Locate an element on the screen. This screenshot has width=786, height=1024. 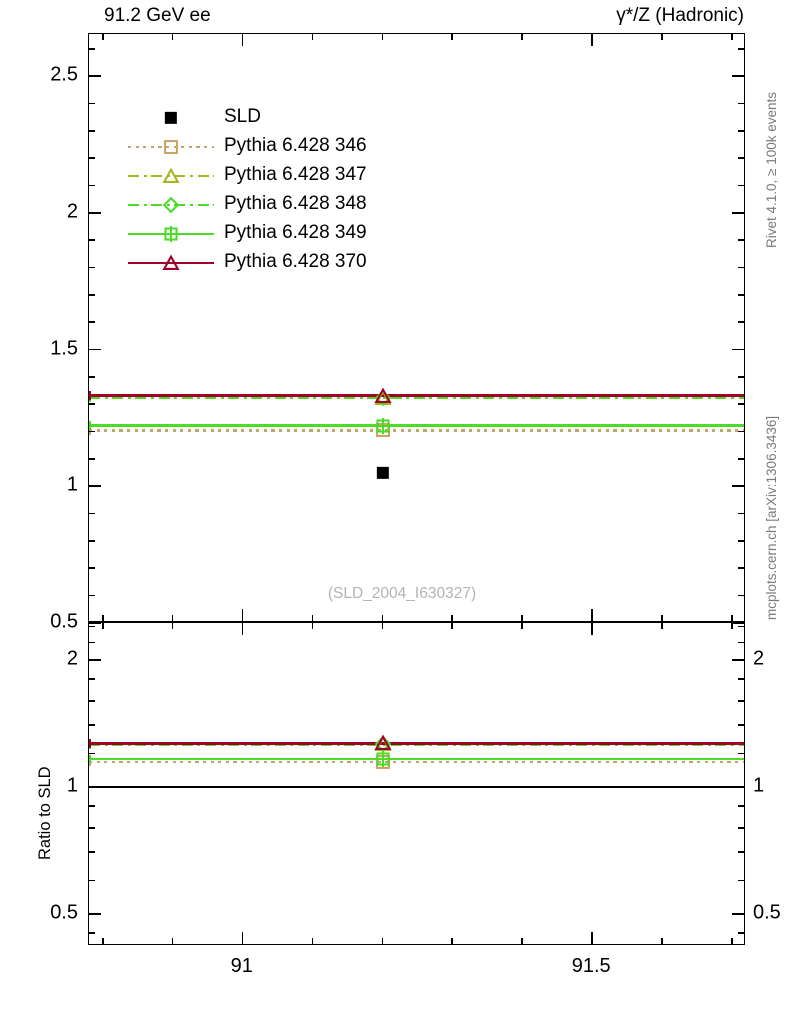
legend-item: Pythia 6.428 346 is located at coordinates (278, 147).